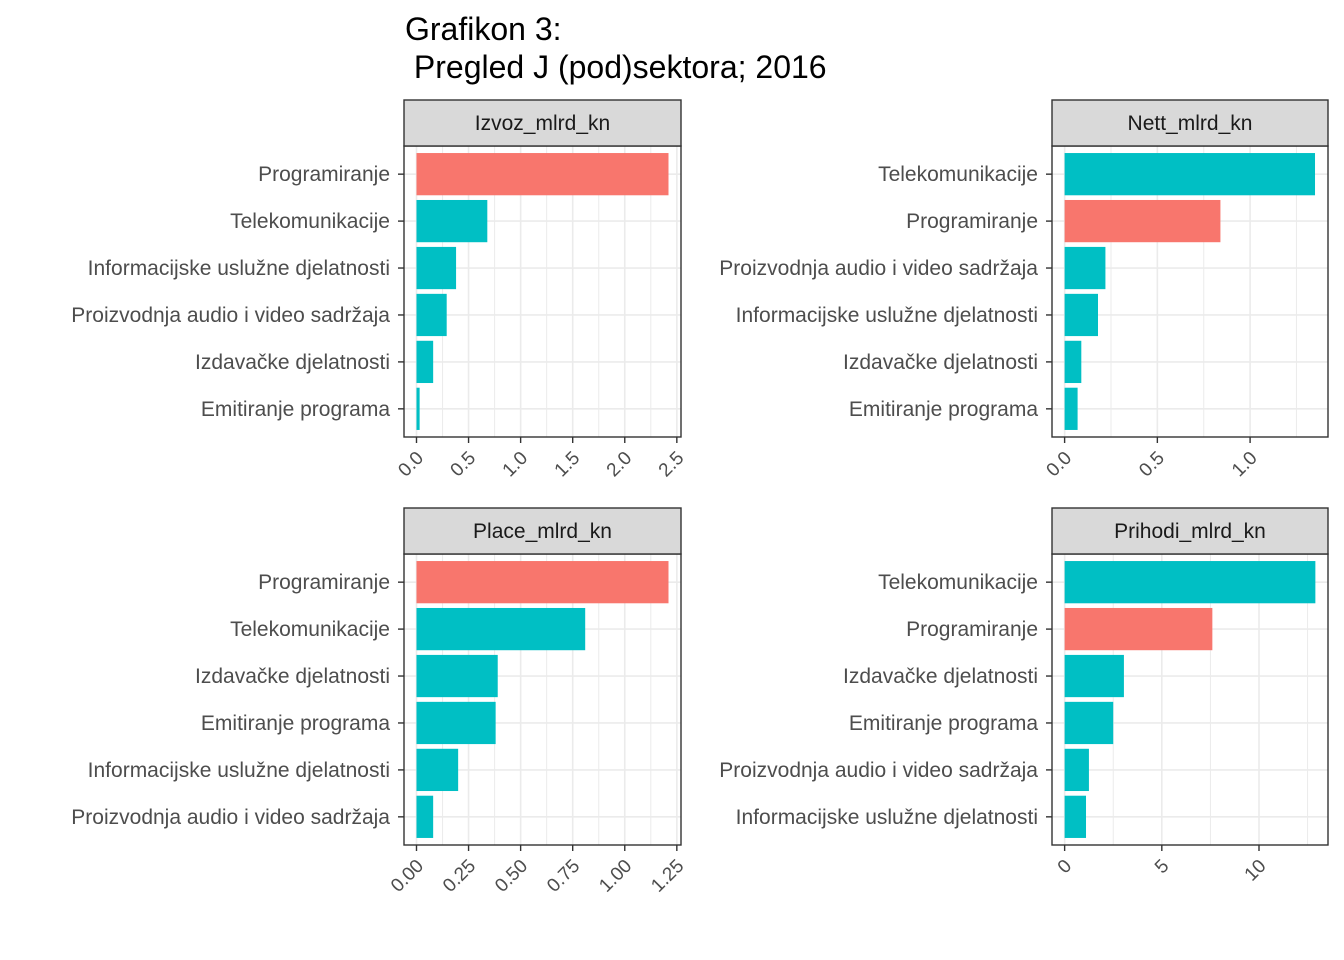 This screenshot has height=960, width=1344. I want to click on x-tick-label: 0.50, so click(511, 876).